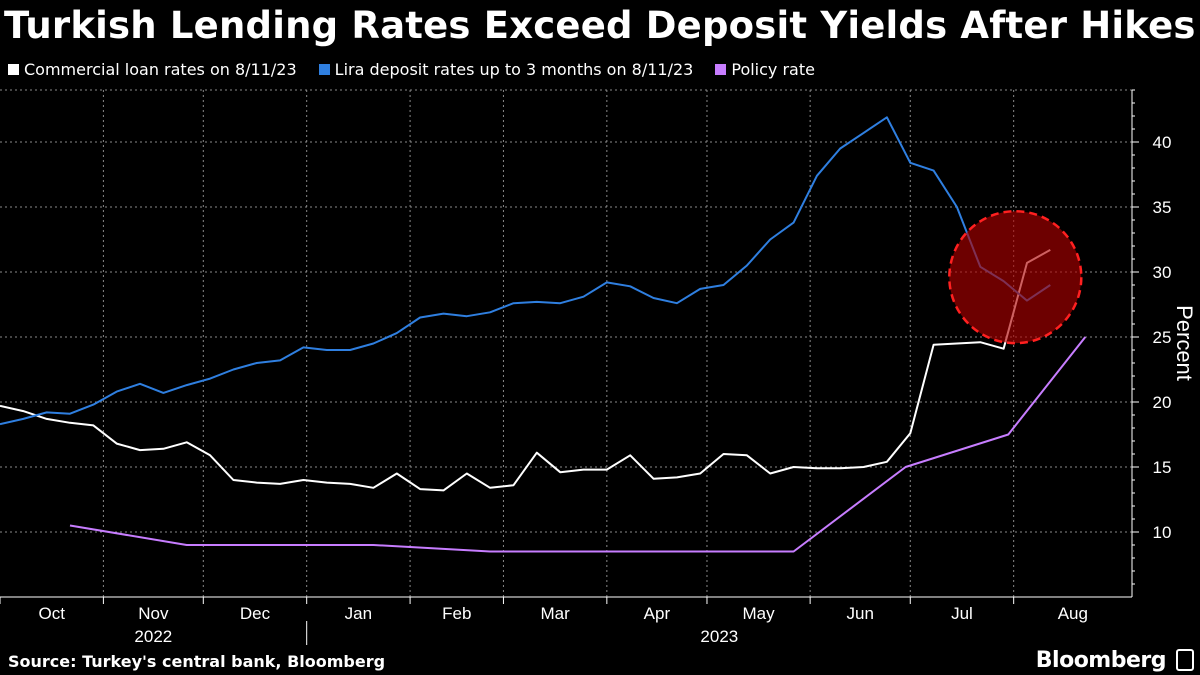 The image size is (1200, 675). What do you see at coordinates (13, 69) in the screenshot?
I see `legend-swatch-loan` at bounding box center [13, 69].